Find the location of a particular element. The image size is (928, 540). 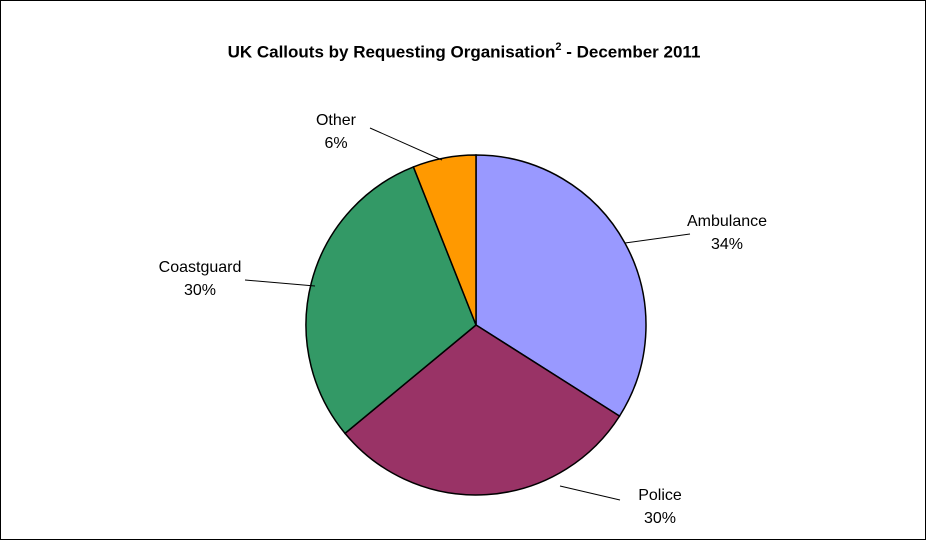

slice-percent-other: 6% is located at coordinates (335, 143).